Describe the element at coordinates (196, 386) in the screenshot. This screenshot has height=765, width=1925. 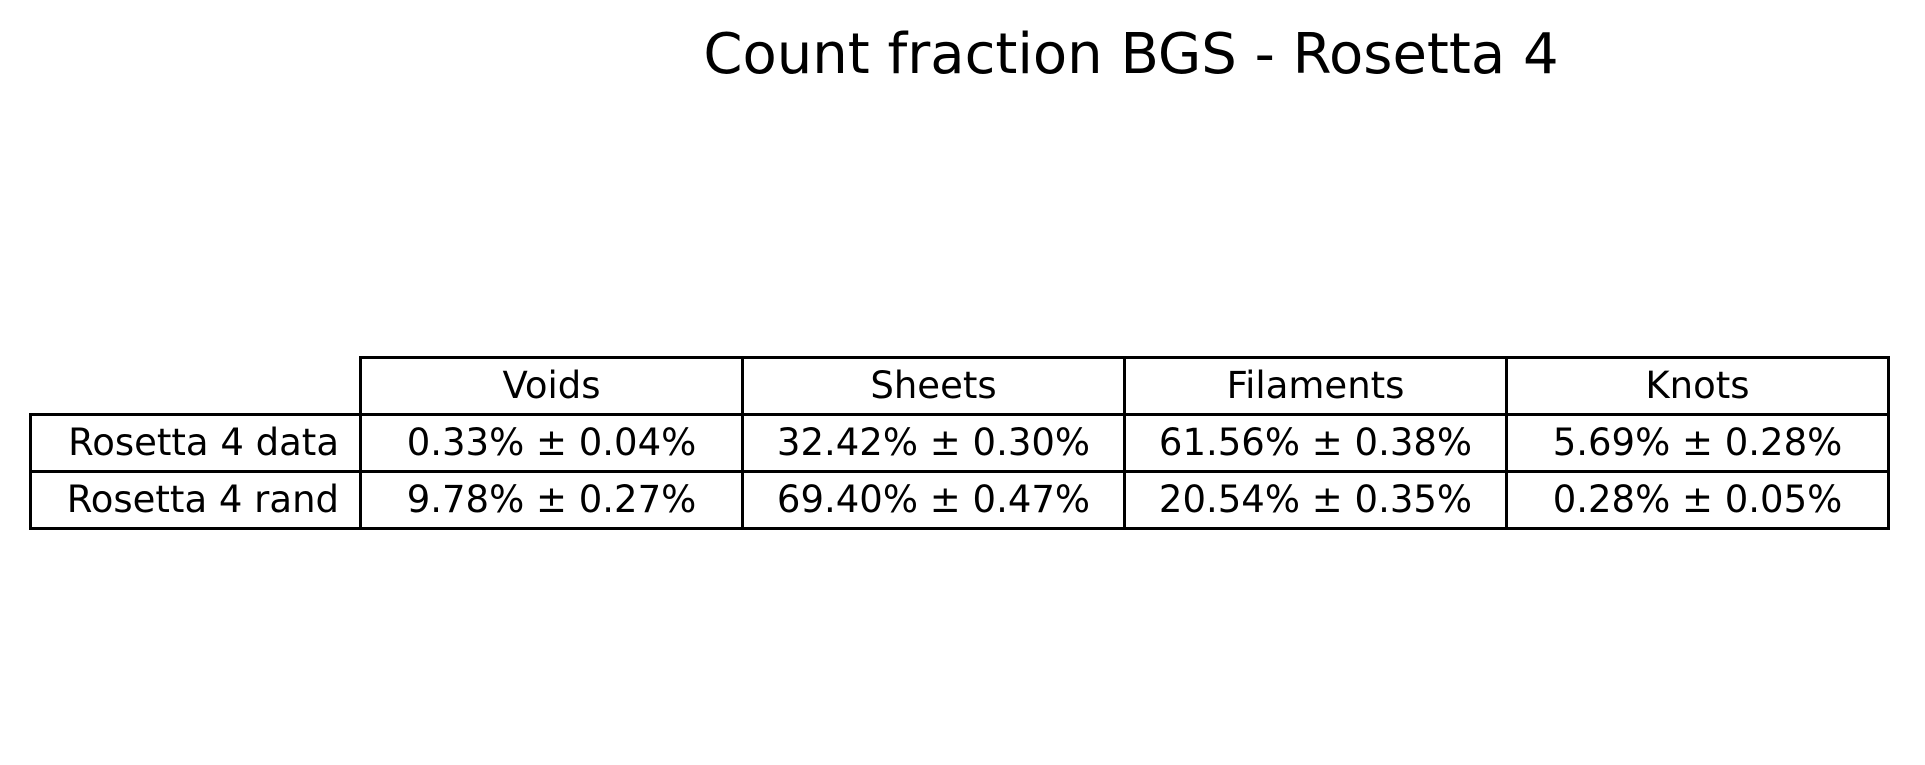
I see `table-corner-cell` at that location.